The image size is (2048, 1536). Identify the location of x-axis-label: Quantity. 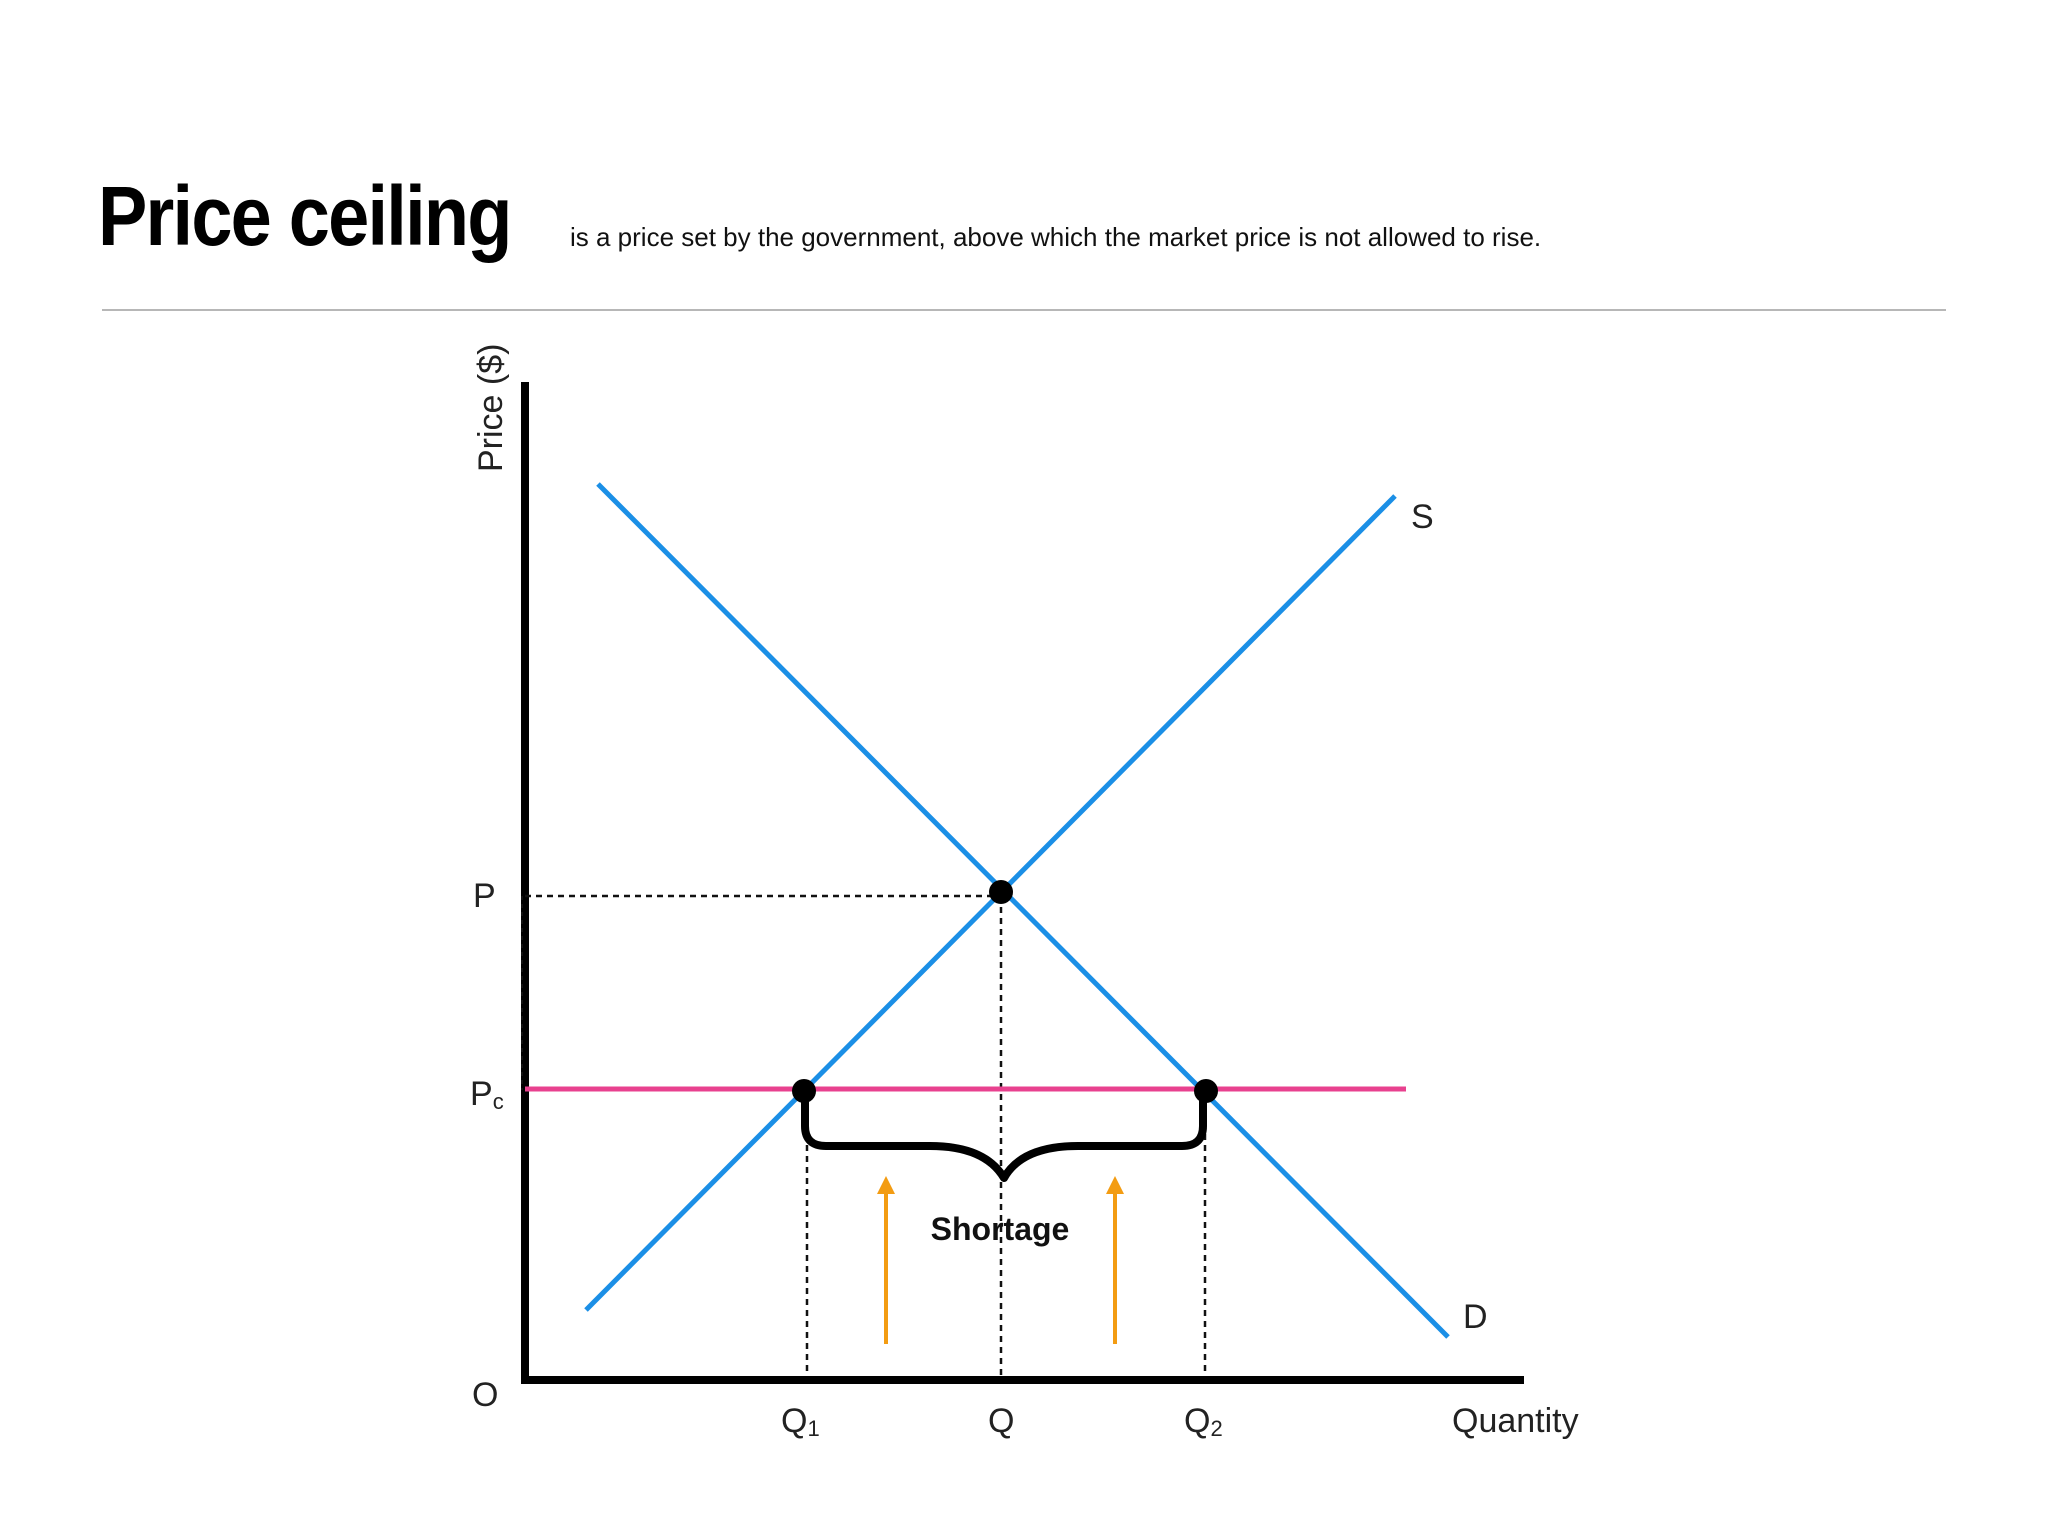
(1515, 1421).